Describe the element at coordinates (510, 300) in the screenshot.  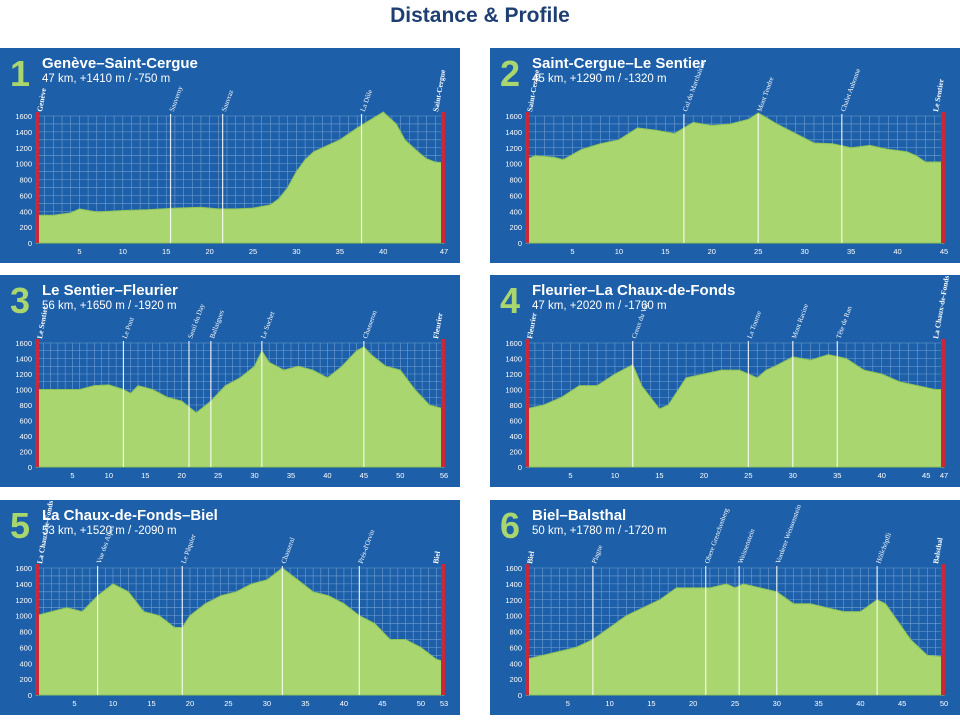
I see `stage-number: 4` at that location.